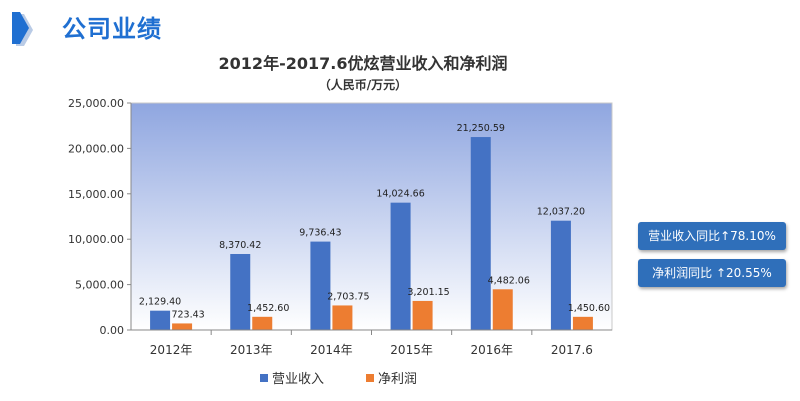  What do you see at coordinates (363, 85) in the screenshot?
I see `chart-subtitle: （人民币/万元）` at bounding box center [363, 85].